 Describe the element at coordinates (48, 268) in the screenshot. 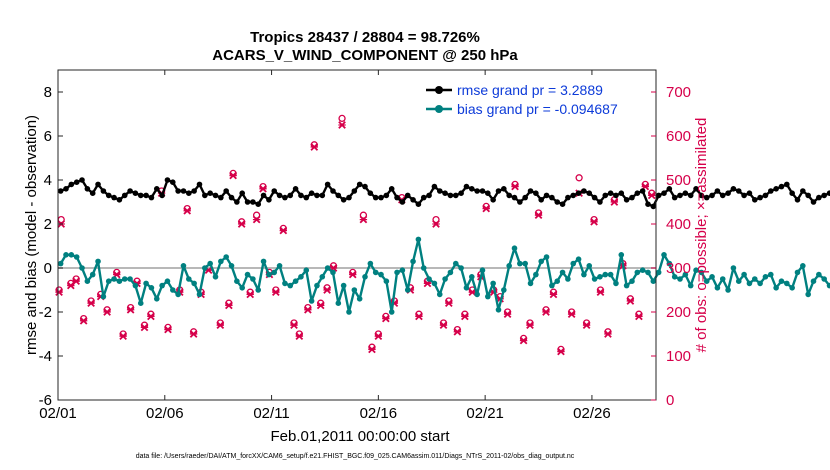

I see `y-left-tick-label: 0` at that location.